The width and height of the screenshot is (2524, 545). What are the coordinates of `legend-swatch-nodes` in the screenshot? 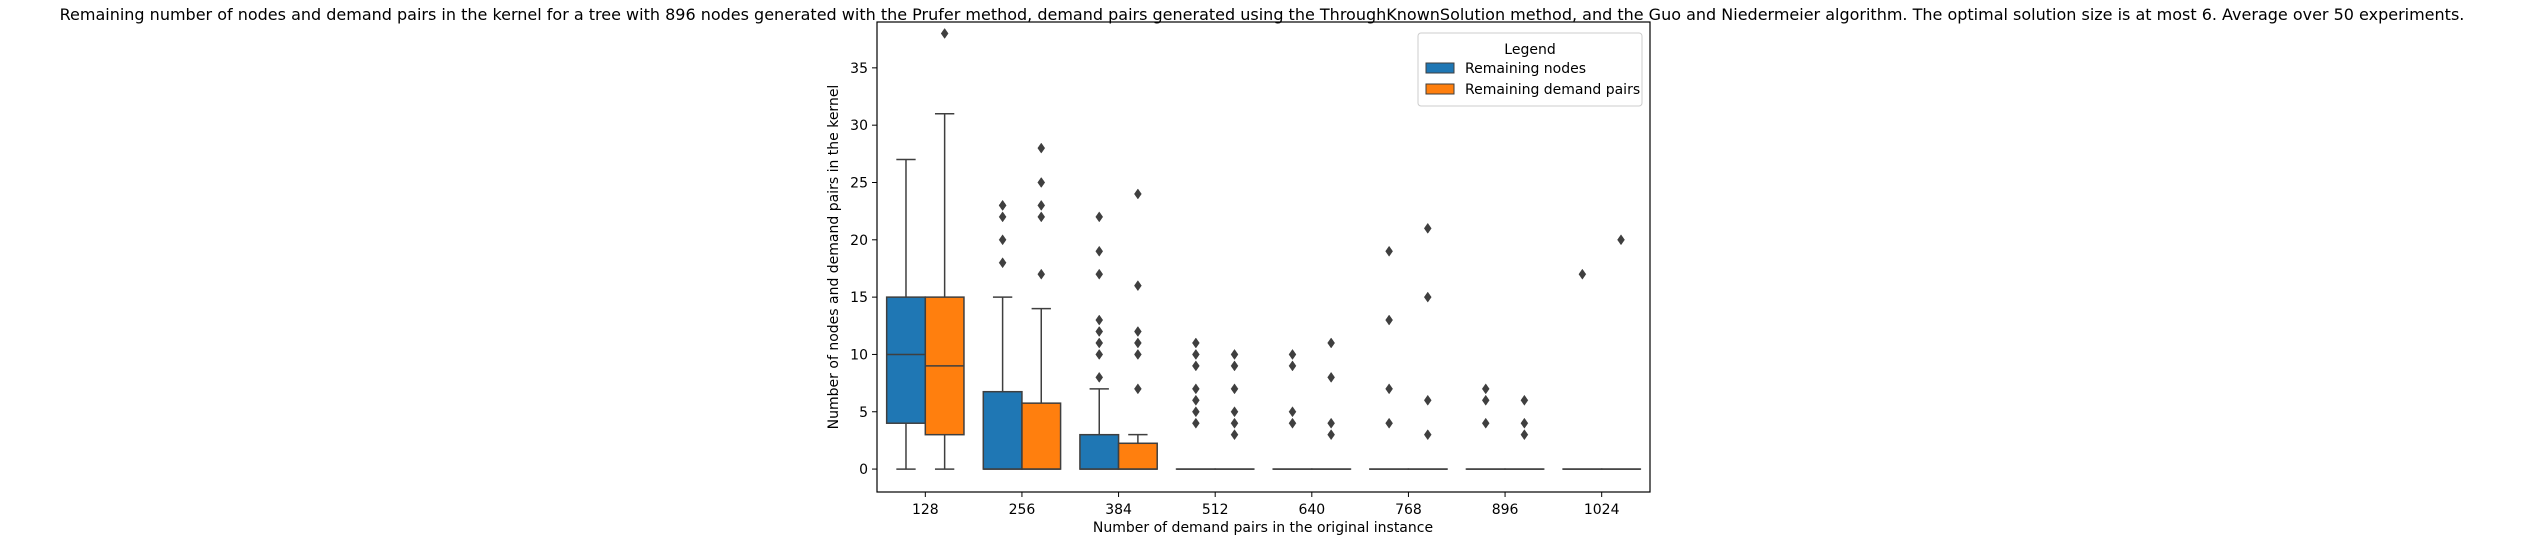 It's located at (1440, 68).